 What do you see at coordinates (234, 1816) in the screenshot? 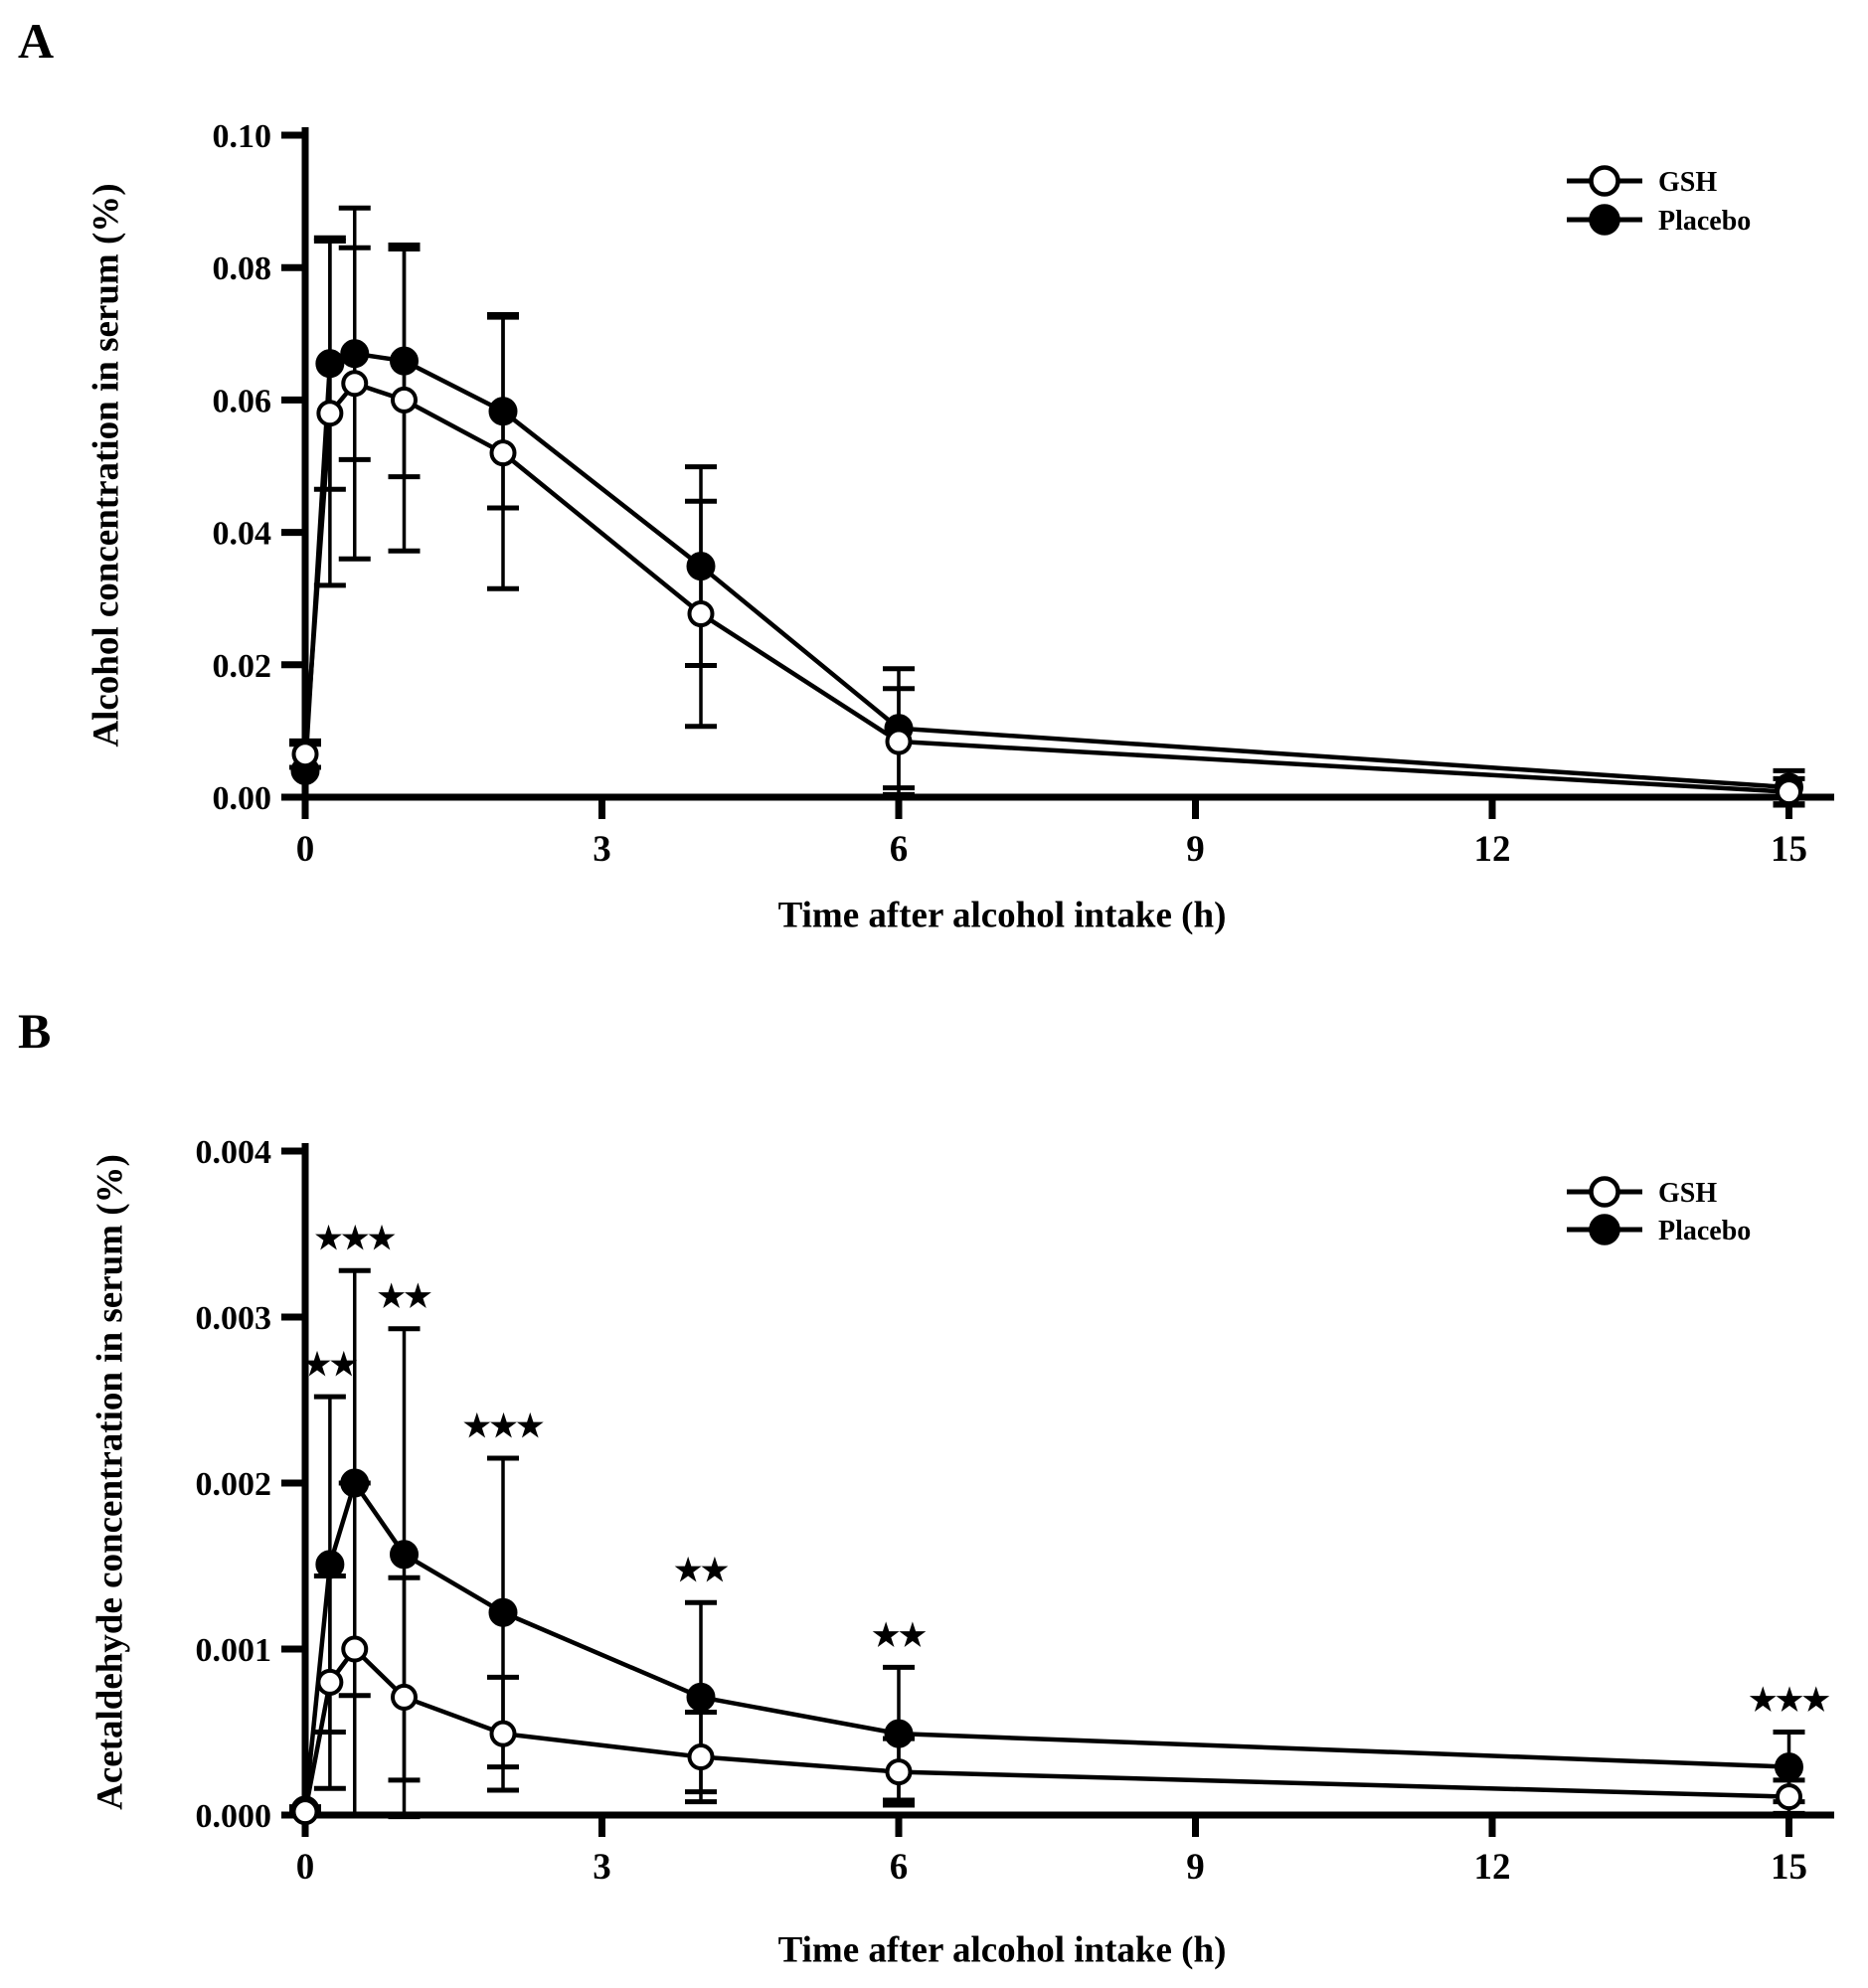
I see `y-tick-label: 0.000` at bounding box center [234, 1816].